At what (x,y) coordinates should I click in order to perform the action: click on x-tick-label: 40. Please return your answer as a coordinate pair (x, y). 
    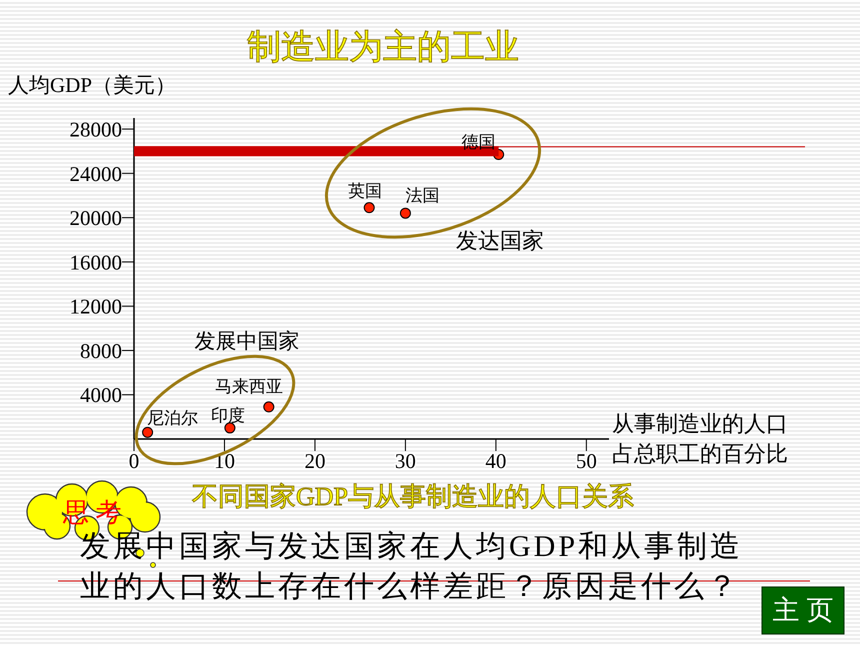
    Looking at the image, I should click on (495, 460).